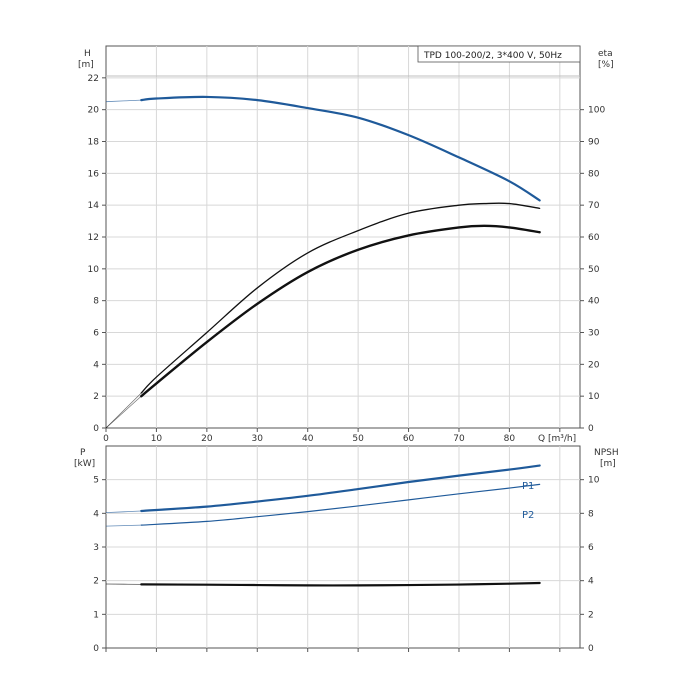  Describe the element at coordinates (106, 439) in the screenshot. I see `top-x-tick-label: 0` at that location.